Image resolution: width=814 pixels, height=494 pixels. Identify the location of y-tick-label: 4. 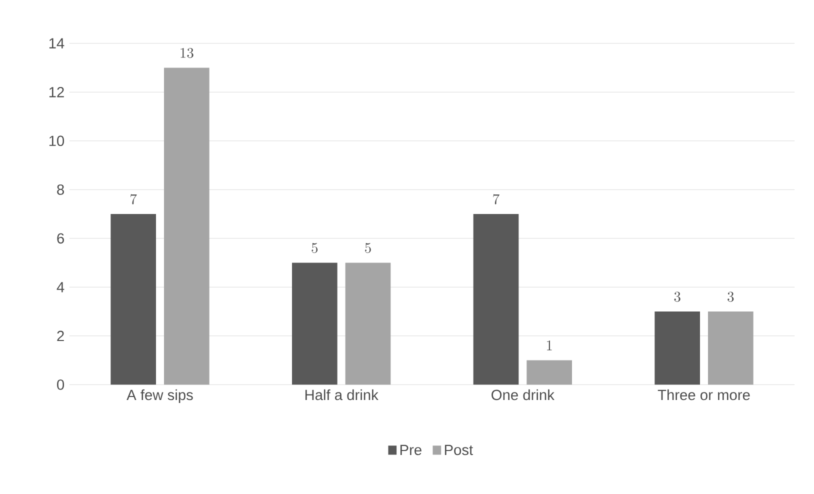
(60, 287).